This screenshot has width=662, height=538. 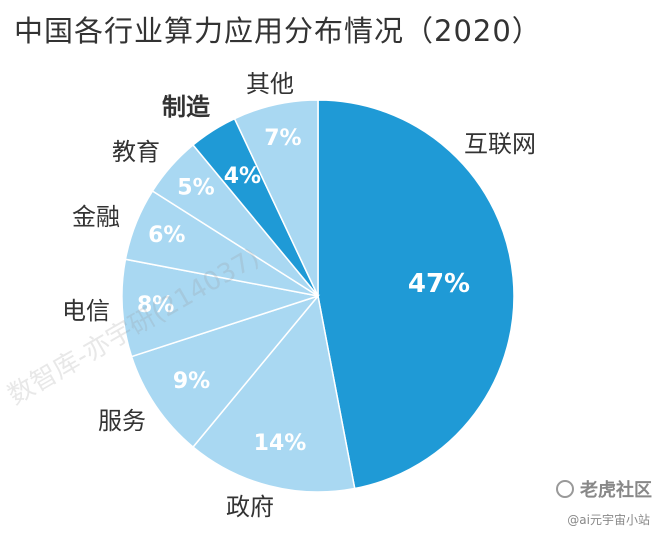 What do you see at coordinates (565, 489) in the screenshot?
I see `tiger-logo-icon` at bounding box center [565, 489].